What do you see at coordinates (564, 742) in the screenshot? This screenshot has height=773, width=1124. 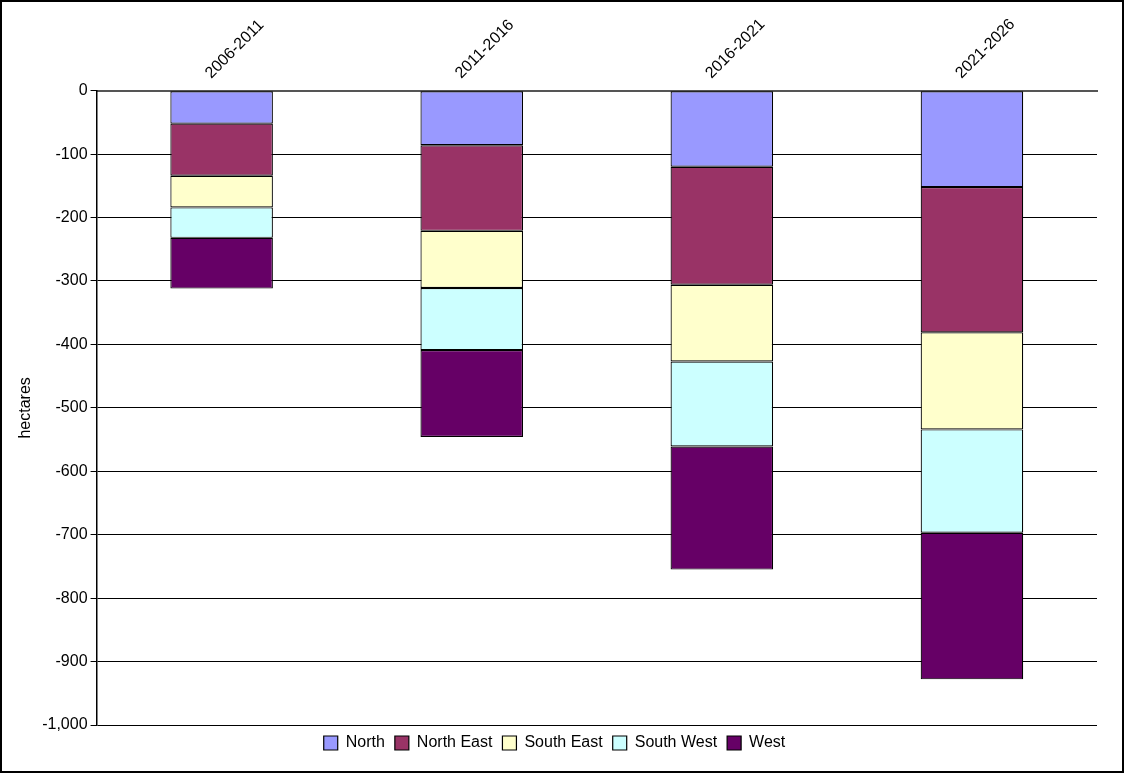 I see `legend-label: South East` at bounding box center [564, 742].